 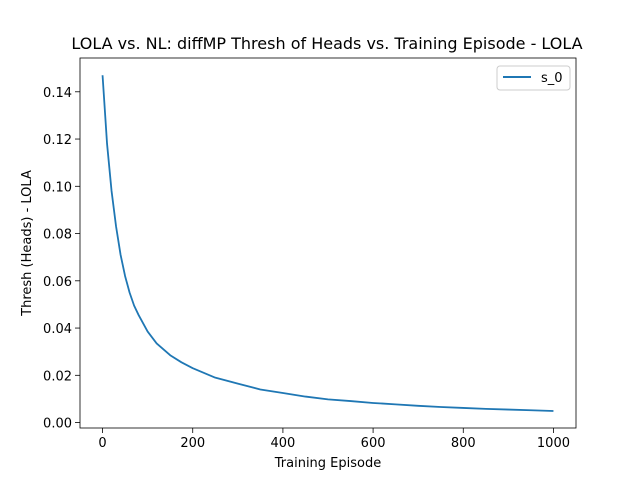 What do you see at coordinates (102, 443) in the screenshot?
I see `x-tick-label: 0` at bounding box center [102, 443].